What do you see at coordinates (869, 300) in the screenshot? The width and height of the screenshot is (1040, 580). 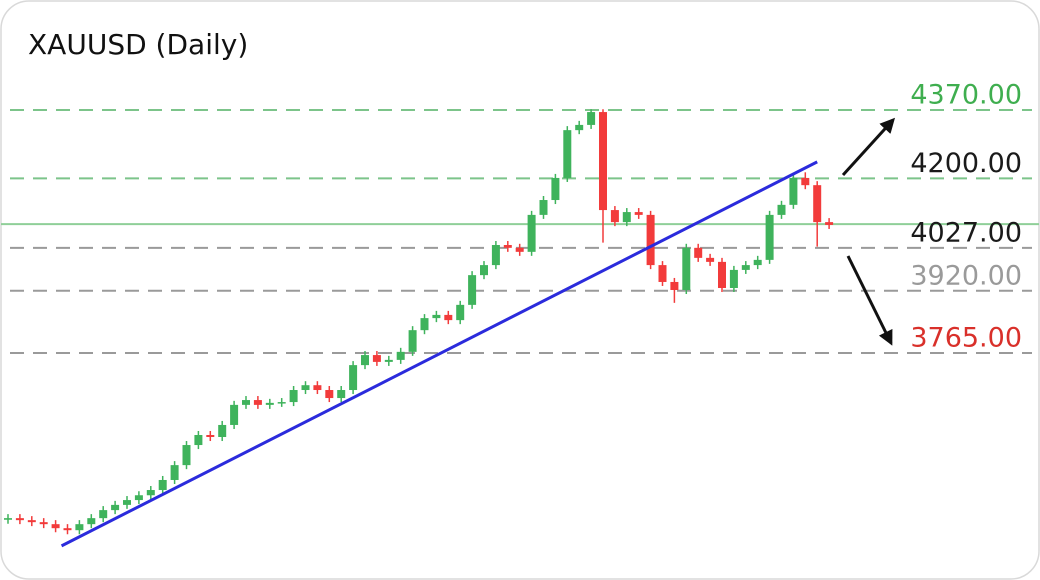 I see `down-arrow` at bounding box center [869, 300].